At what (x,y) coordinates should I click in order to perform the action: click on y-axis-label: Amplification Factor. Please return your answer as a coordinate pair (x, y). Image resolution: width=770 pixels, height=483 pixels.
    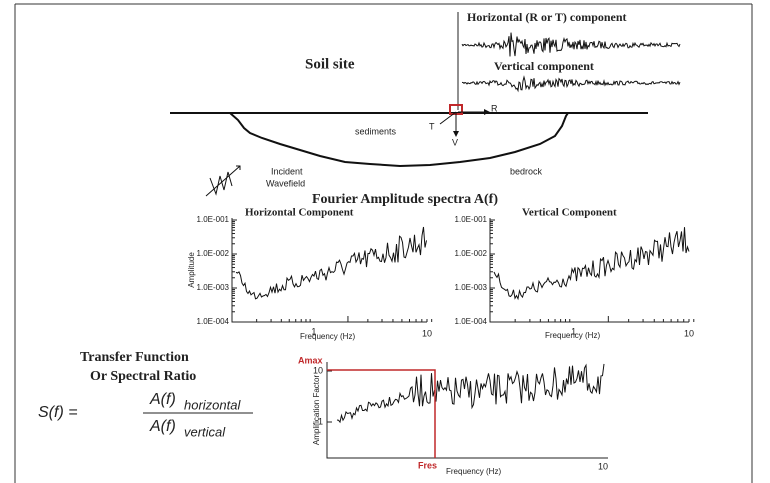
    Looking at the image, I should click on (316, 410).